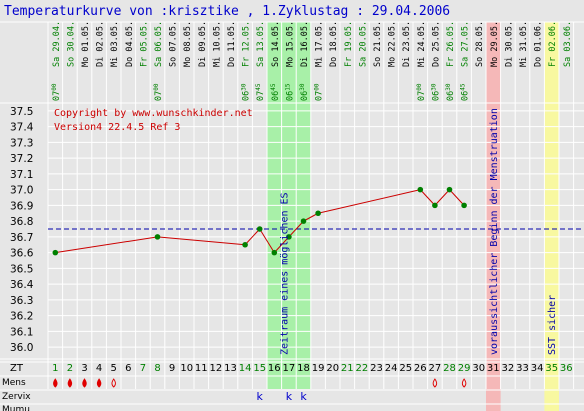  Describe the element at coordinates (320, 44) in the screenshot. I see `date-label: Mi 17.05.` at that location.